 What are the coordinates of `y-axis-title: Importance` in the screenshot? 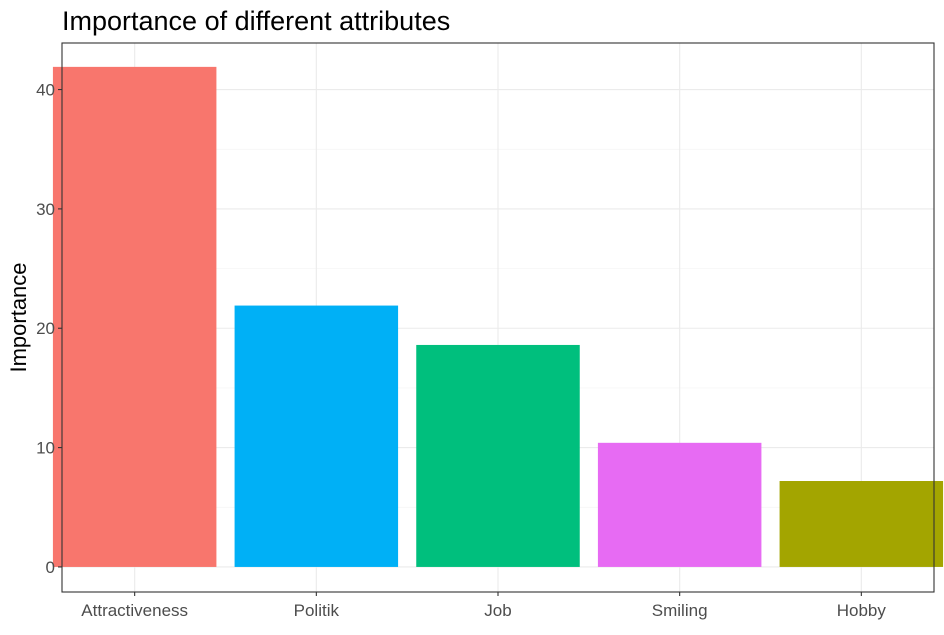 It's located at (18, 317).